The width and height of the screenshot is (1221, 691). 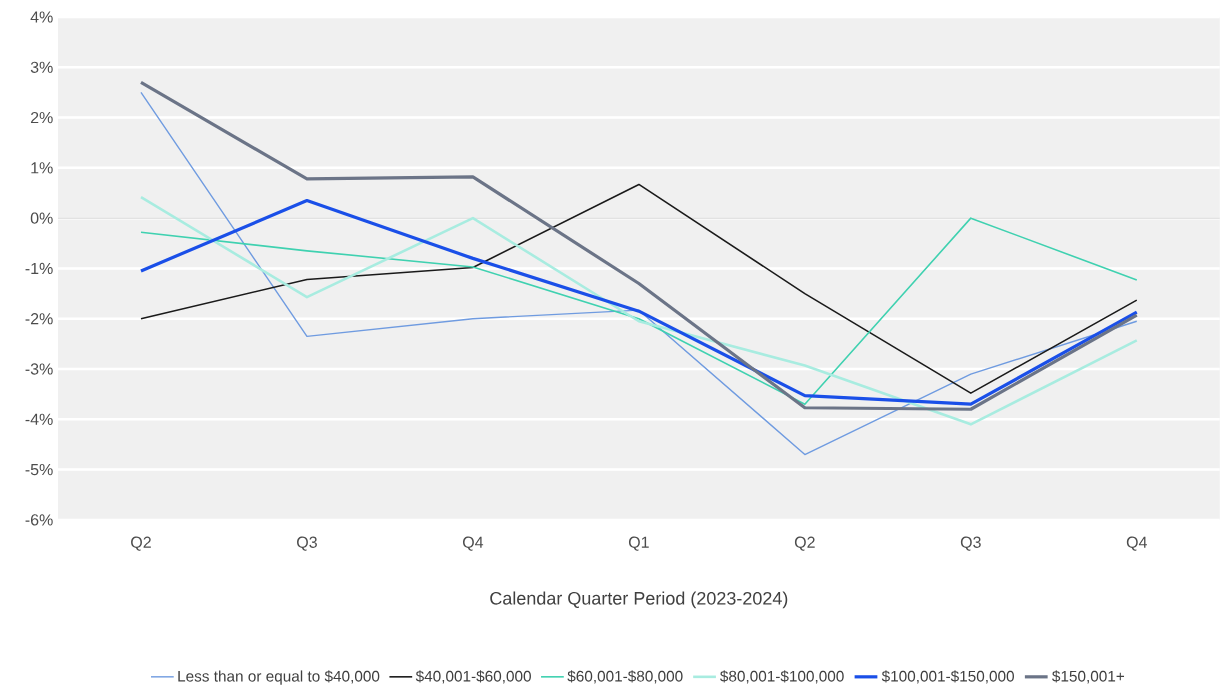 What do you see at coordinates (947, 677) in the screenshot?
I see `legend-label: $100,001-$150,000` at bounding box center [947, 677].